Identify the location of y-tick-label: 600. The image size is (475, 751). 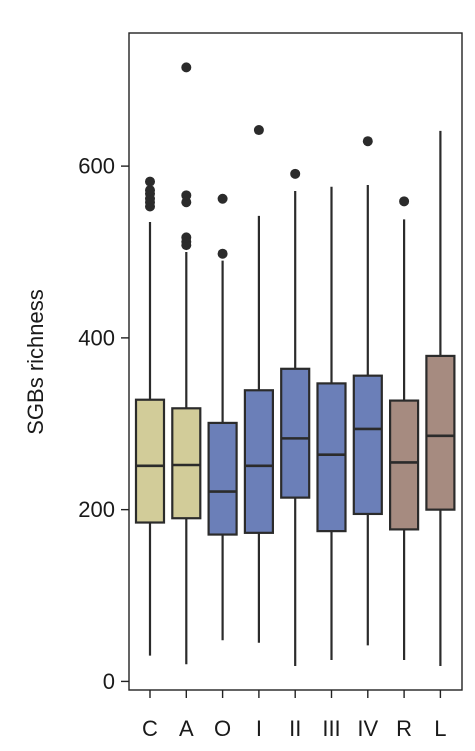
(96, 166).